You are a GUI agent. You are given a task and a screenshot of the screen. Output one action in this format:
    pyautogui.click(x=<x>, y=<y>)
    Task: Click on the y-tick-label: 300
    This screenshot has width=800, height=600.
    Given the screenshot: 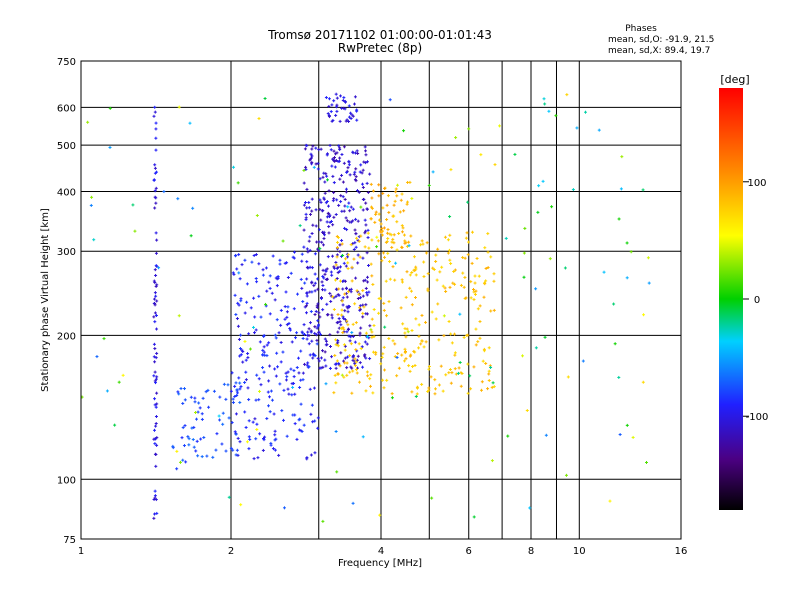 What is the action you would take?
    pyautogui.click(x=66, y=252)
    